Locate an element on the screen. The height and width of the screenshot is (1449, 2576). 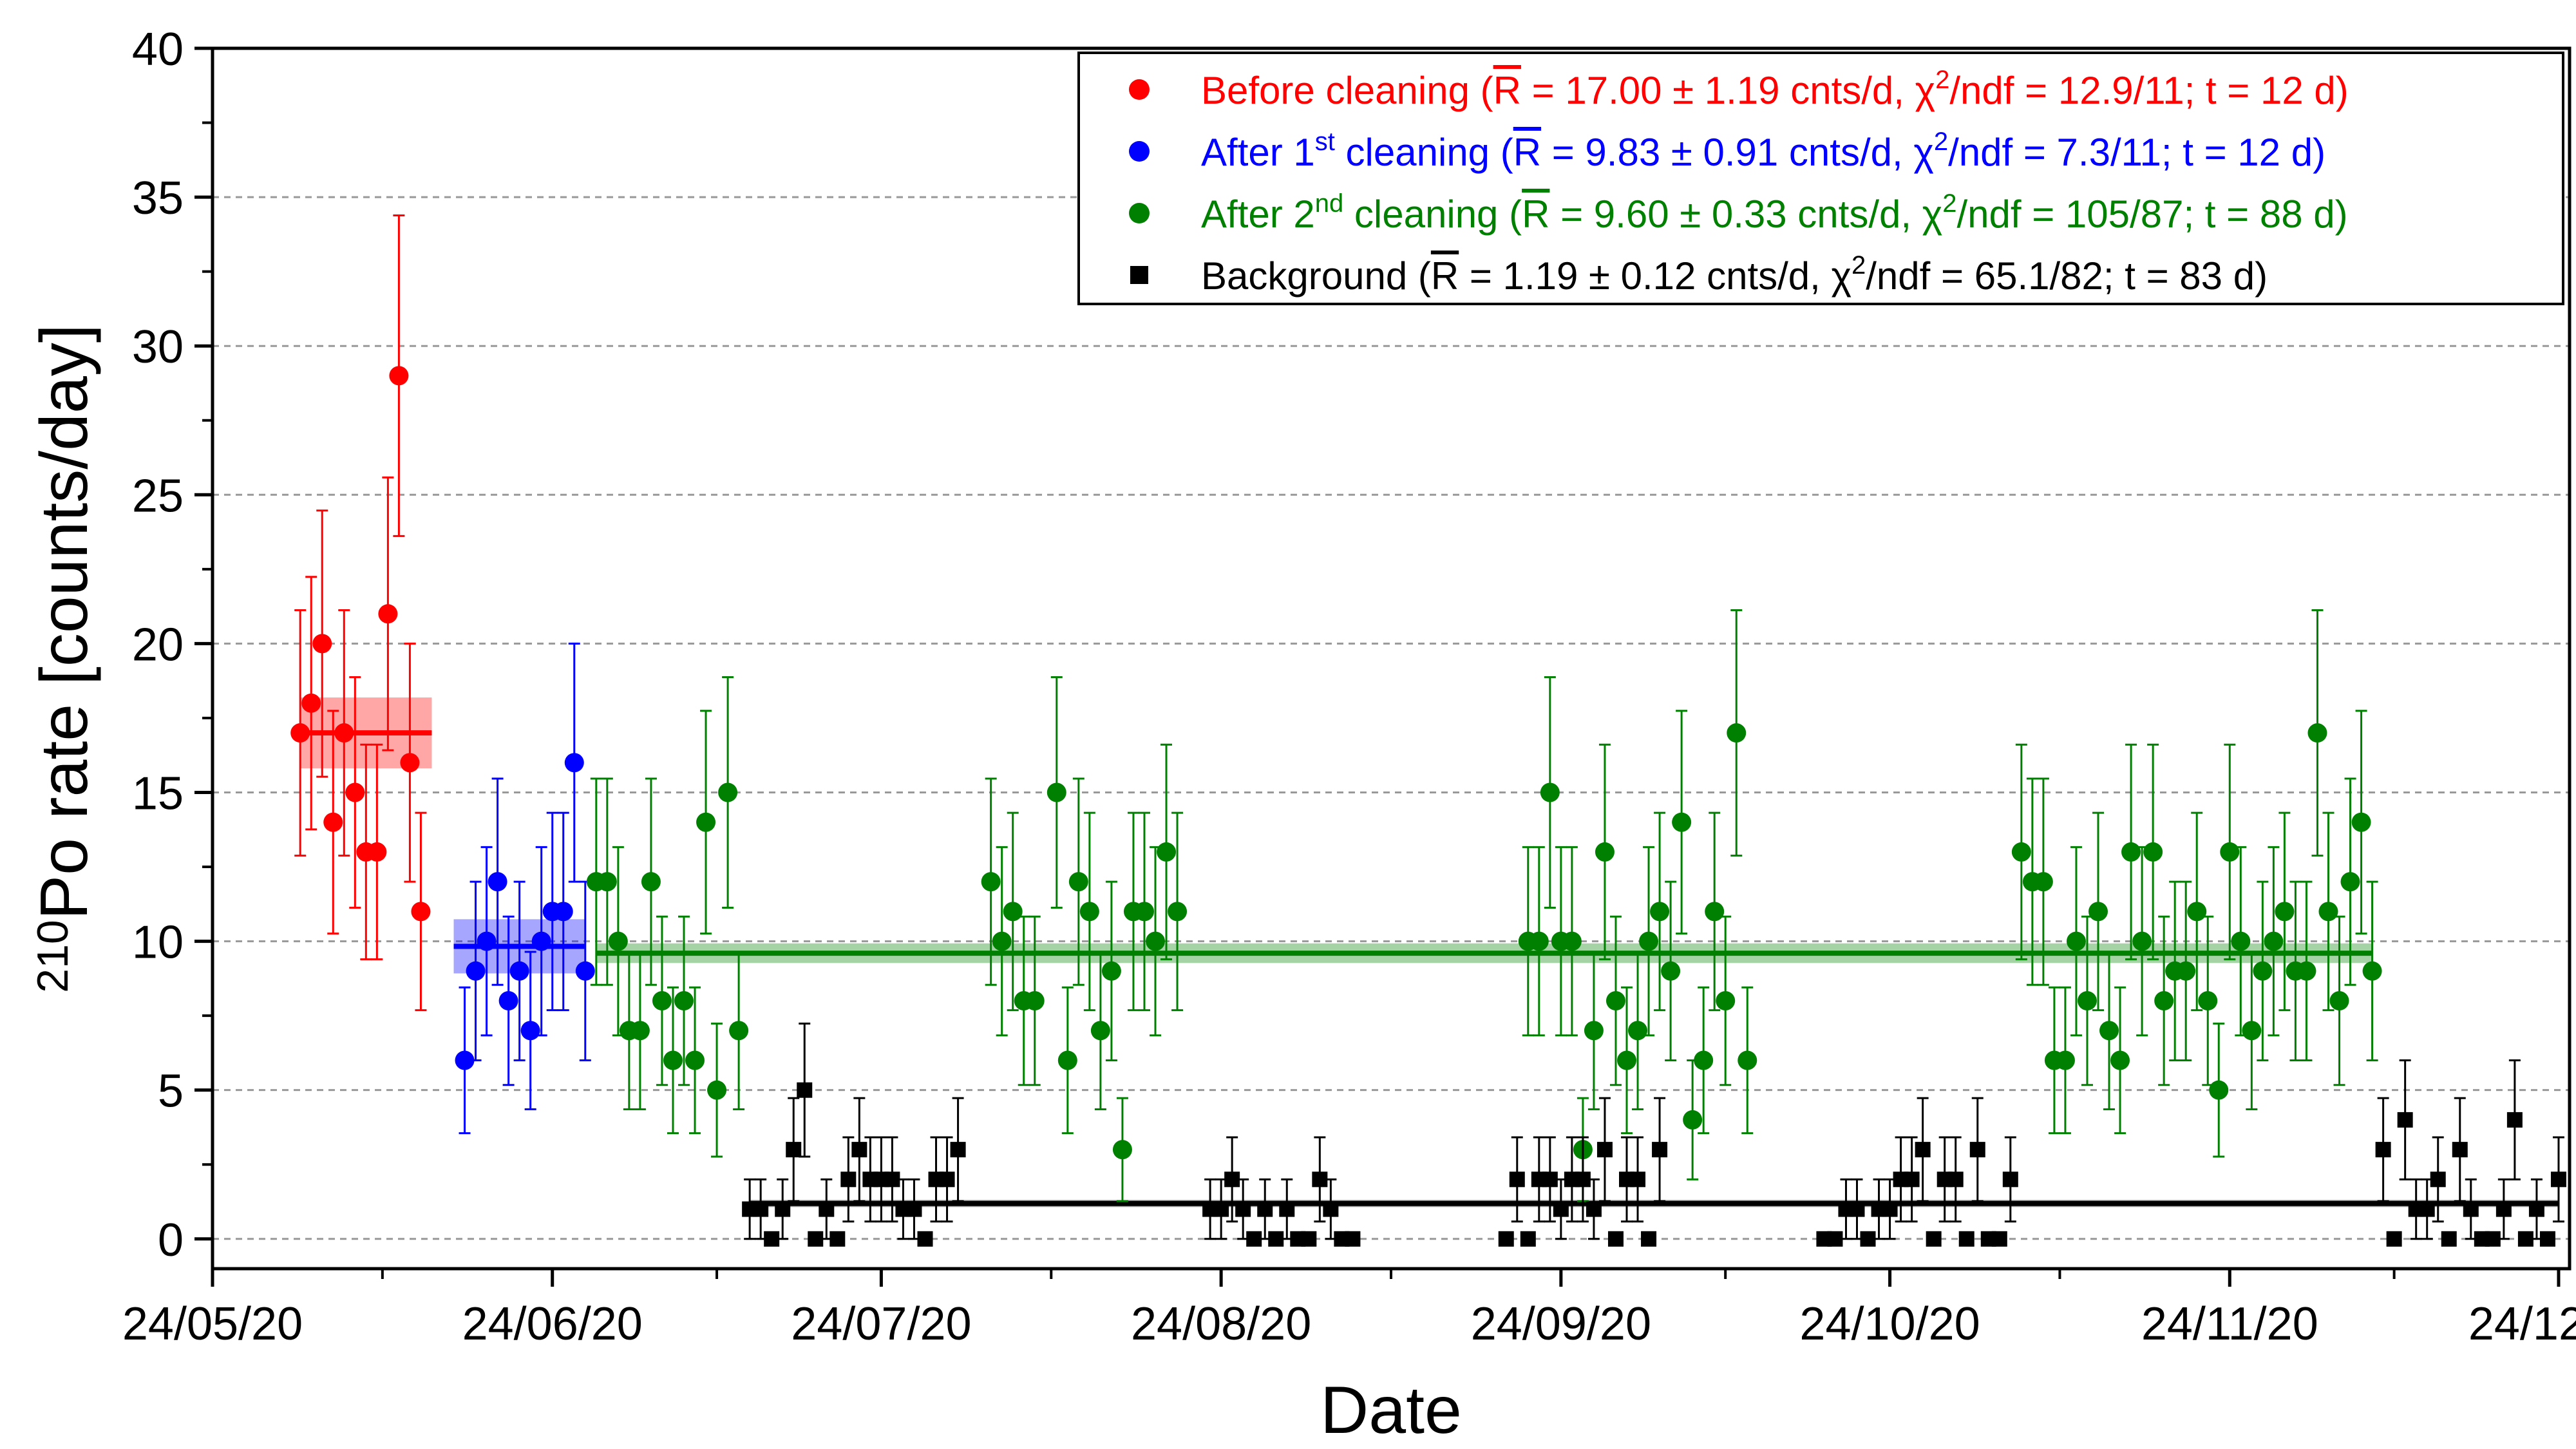
legend-text: After 2 is located at coordinates (1258, 215).